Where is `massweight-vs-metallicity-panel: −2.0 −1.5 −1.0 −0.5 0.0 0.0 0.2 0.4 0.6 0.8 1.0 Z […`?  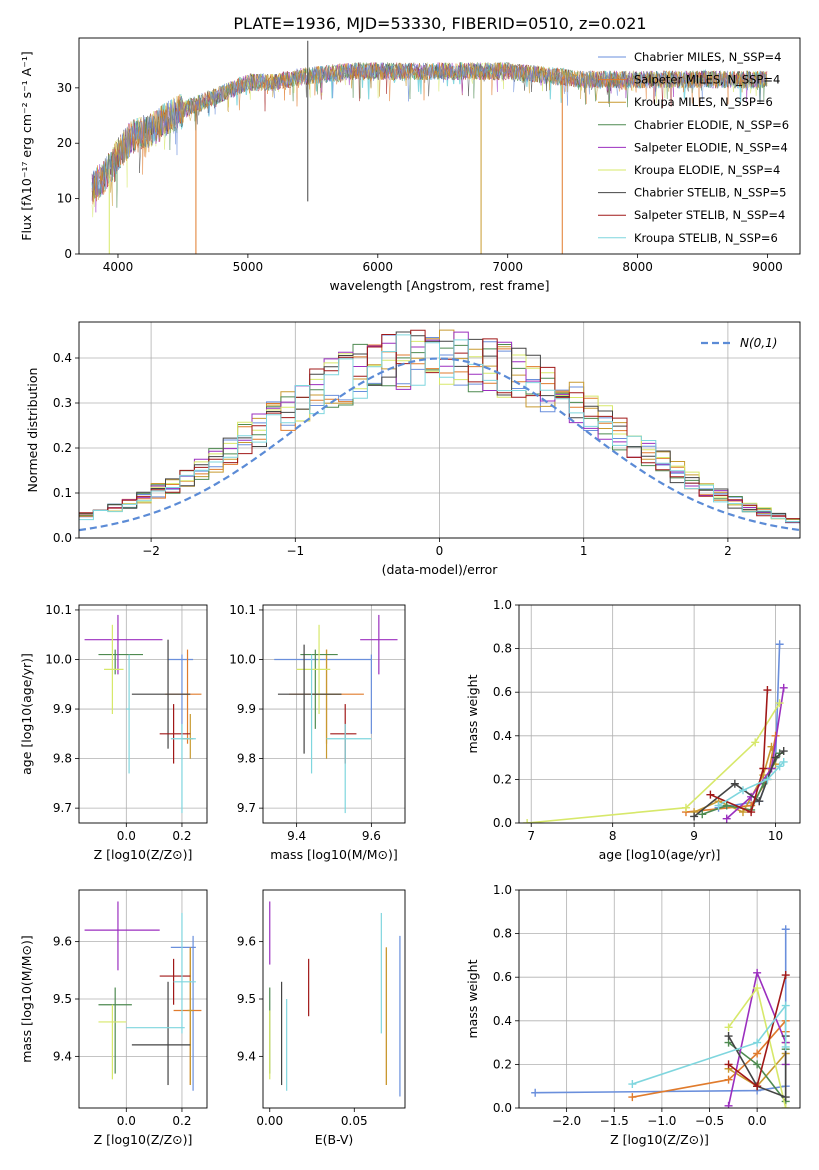 massweight-vs-metallicity-panel: −2.0 −1.5 −1.0 −0.5 0.0 0.0 0.2 0.4 0.6 0.8 1.0 Z [… is located at coordinates (633, 1015).